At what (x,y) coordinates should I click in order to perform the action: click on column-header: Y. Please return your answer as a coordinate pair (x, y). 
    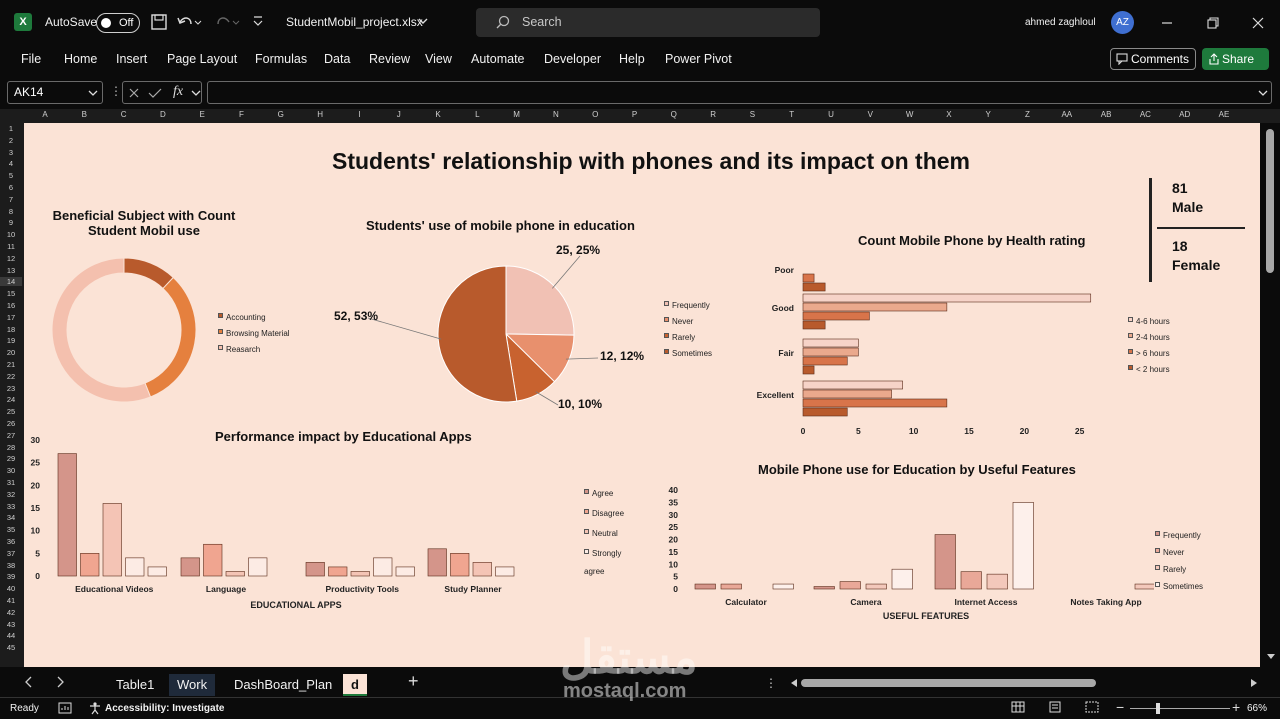
    Looking at the image, I should click on (988, 114).